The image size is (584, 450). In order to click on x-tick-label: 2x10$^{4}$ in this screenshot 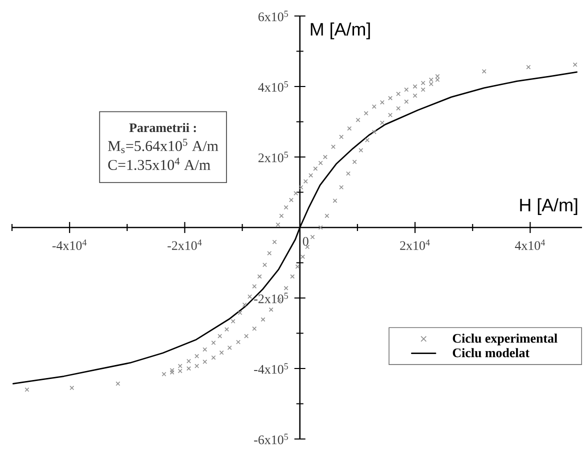, I will do `click(415, 245)`.